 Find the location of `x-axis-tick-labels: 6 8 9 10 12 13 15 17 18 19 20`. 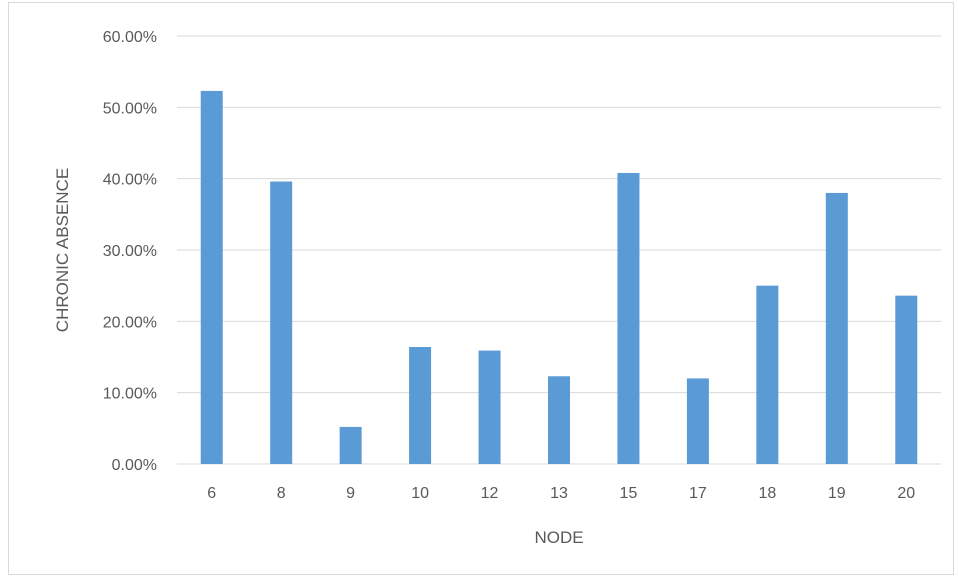

x-axis-tick-labels: 6 8 9 10 12 13 15 17 18 19 20 is located at coordinates (561, 493).